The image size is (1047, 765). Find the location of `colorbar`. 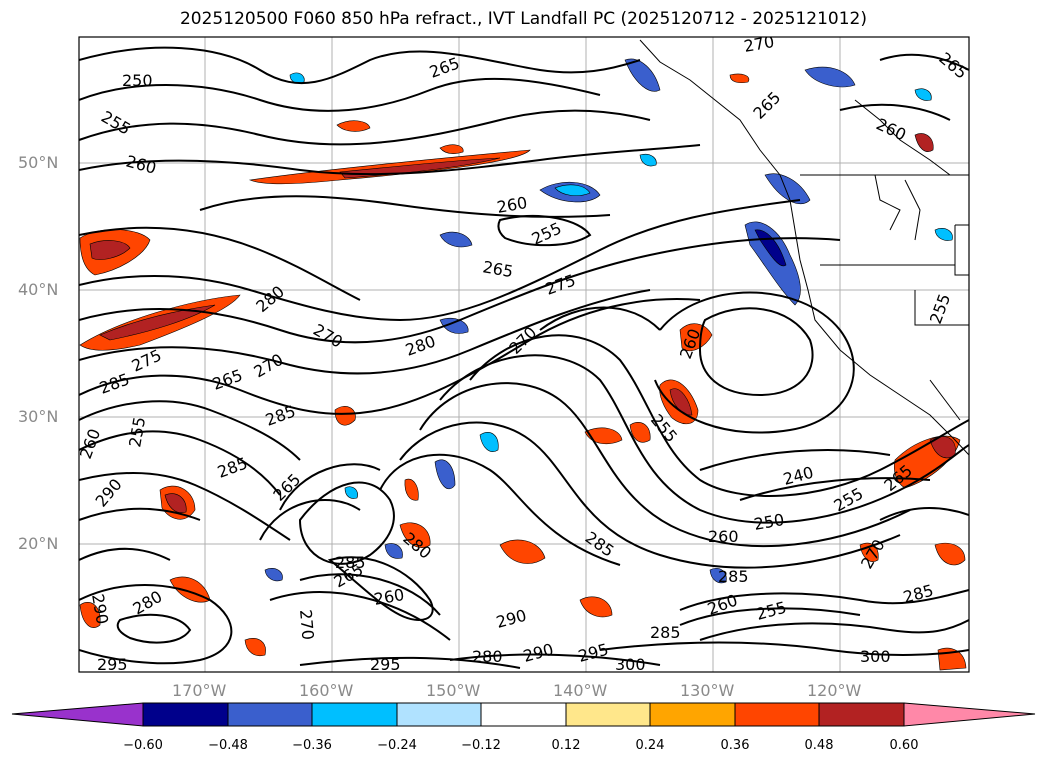

colorbar is located at coordinates (523, 714).